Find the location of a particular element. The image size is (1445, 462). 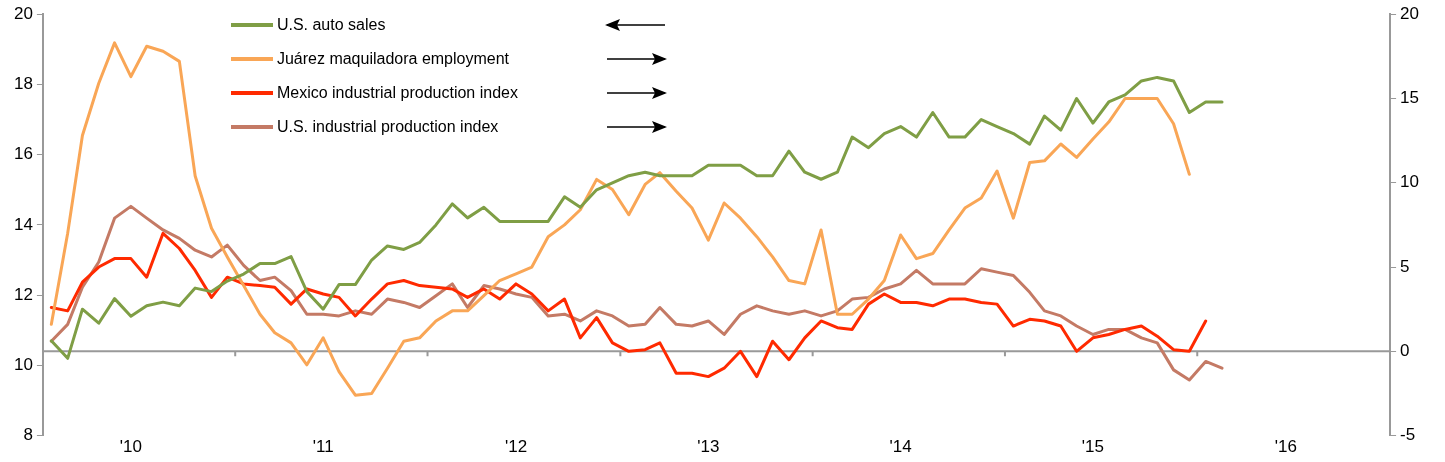

legend-label: Juárez maquiladora employment is located at coordinates (393, 59).